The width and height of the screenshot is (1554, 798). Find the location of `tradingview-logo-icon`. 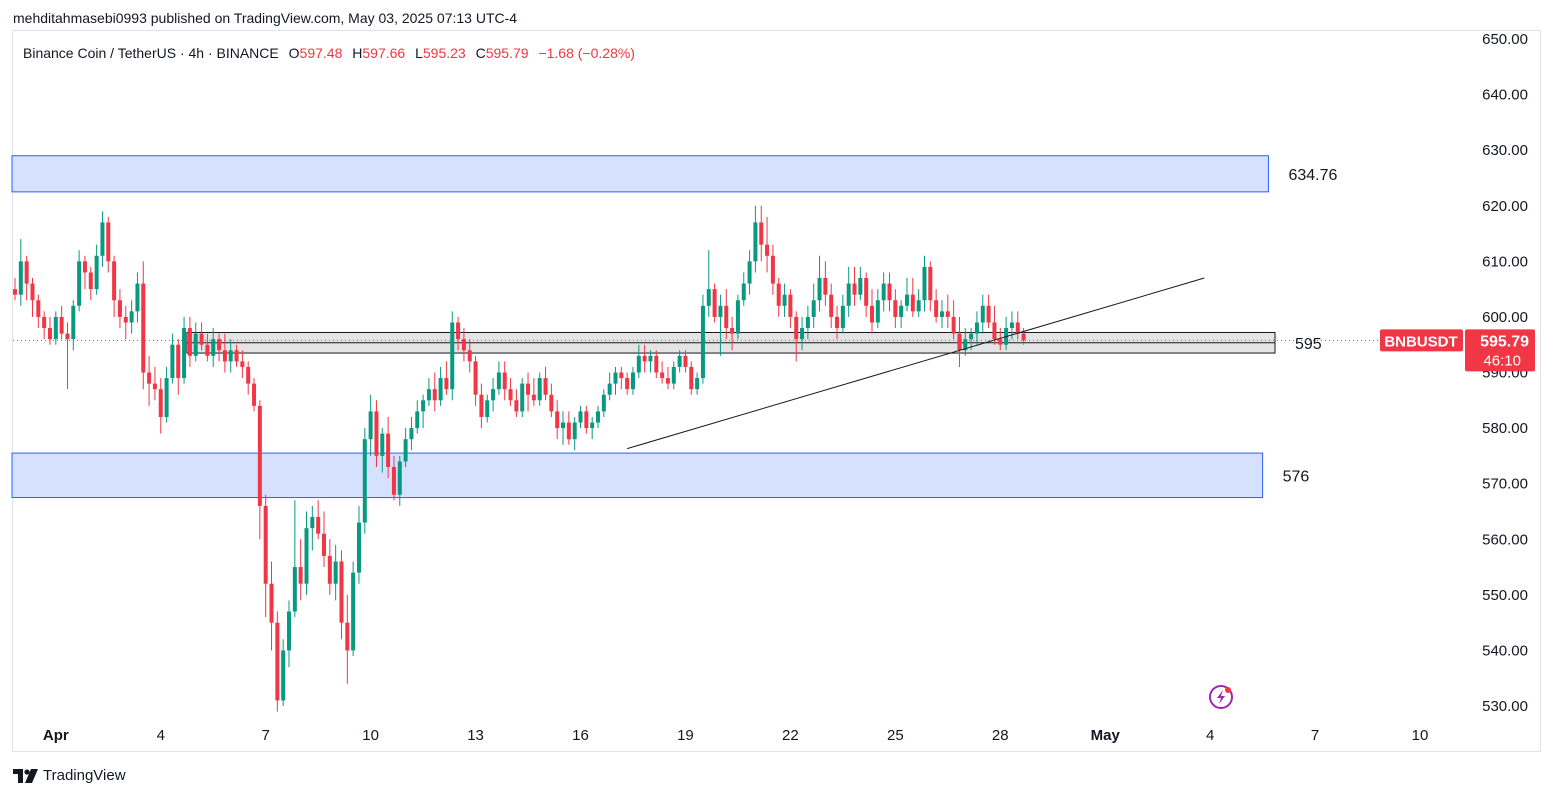

tradingview-logo-icon is located at coordinates (25, 775).